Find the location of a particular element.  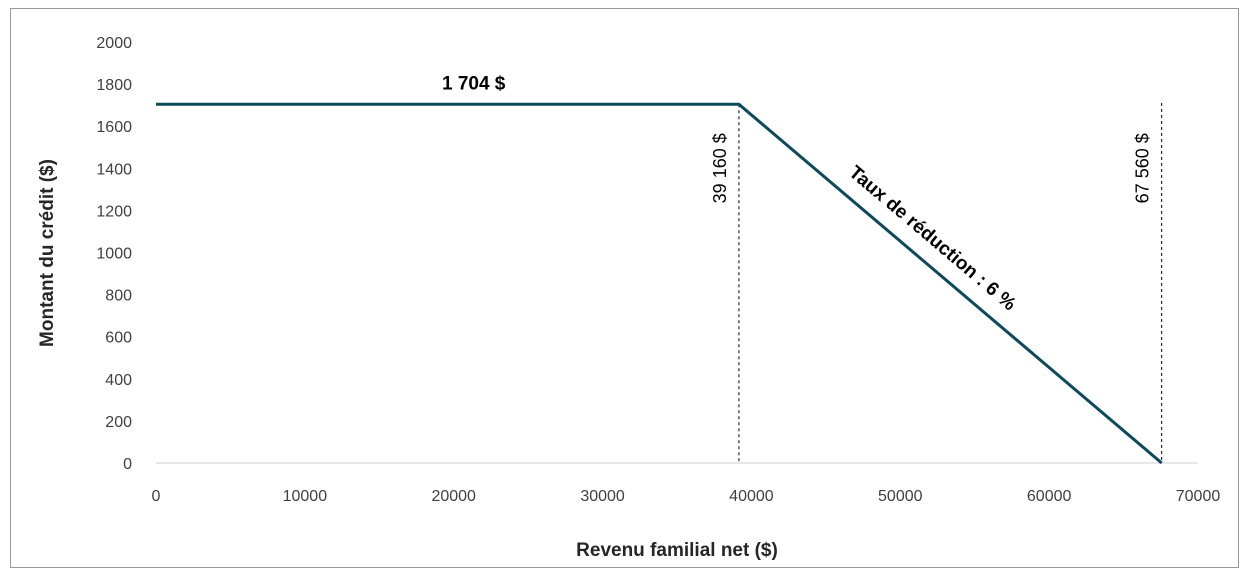

y-tick-label: 600 is located at coordinates (118, 338).